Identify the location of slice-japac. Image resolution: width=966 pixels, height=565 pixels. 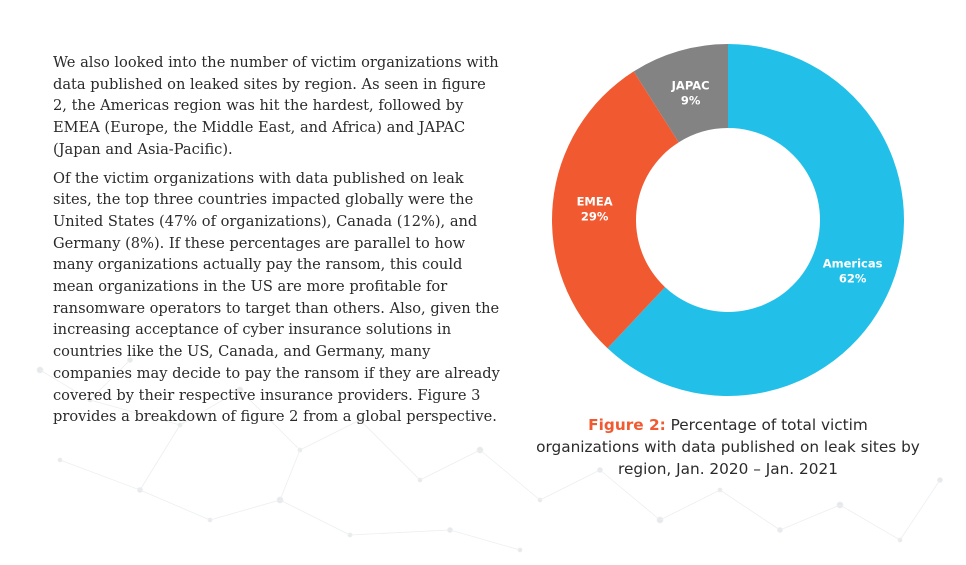
(680, 93).